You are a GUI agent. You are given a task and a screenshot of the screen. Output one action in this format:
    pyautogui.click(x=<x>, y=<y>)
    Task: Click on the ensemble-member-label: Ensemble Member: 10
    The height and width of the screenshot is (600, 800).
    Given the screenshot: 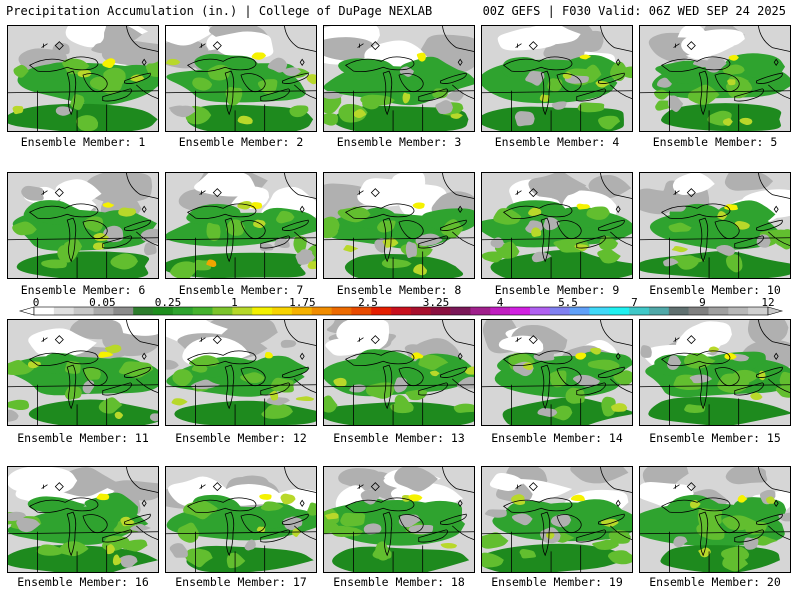 What is the action you would take?
    pyautogui.click(x=715, y=290)
    